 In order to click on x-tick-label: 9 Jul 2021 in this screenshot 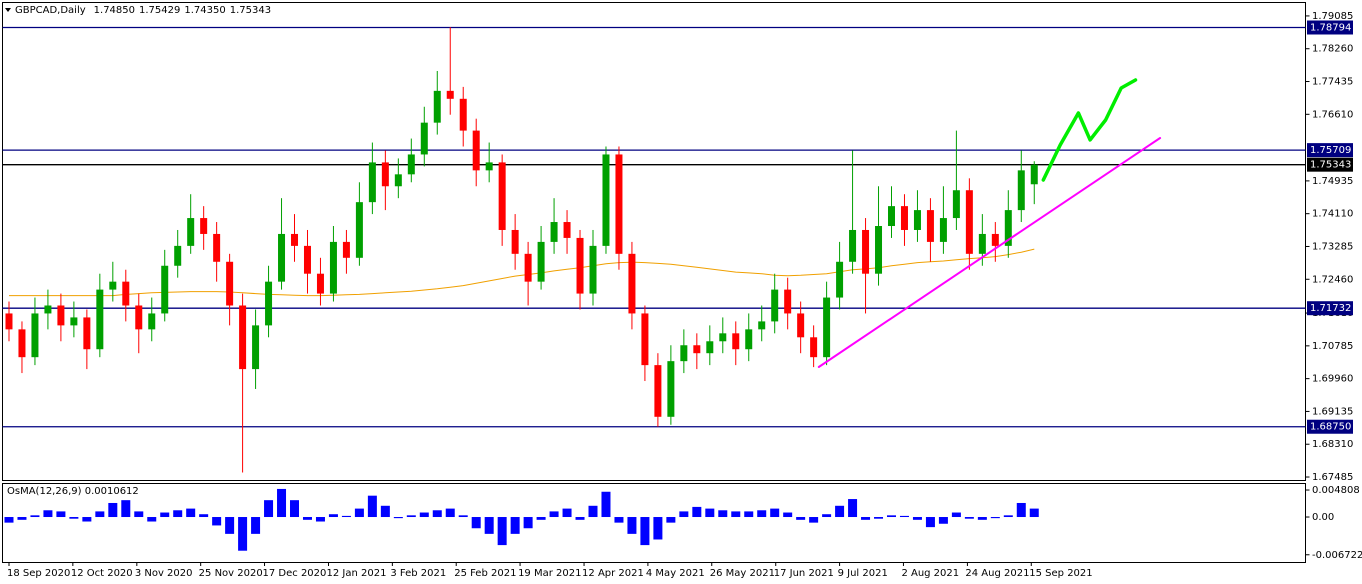, I will do `click(863, 573)`.